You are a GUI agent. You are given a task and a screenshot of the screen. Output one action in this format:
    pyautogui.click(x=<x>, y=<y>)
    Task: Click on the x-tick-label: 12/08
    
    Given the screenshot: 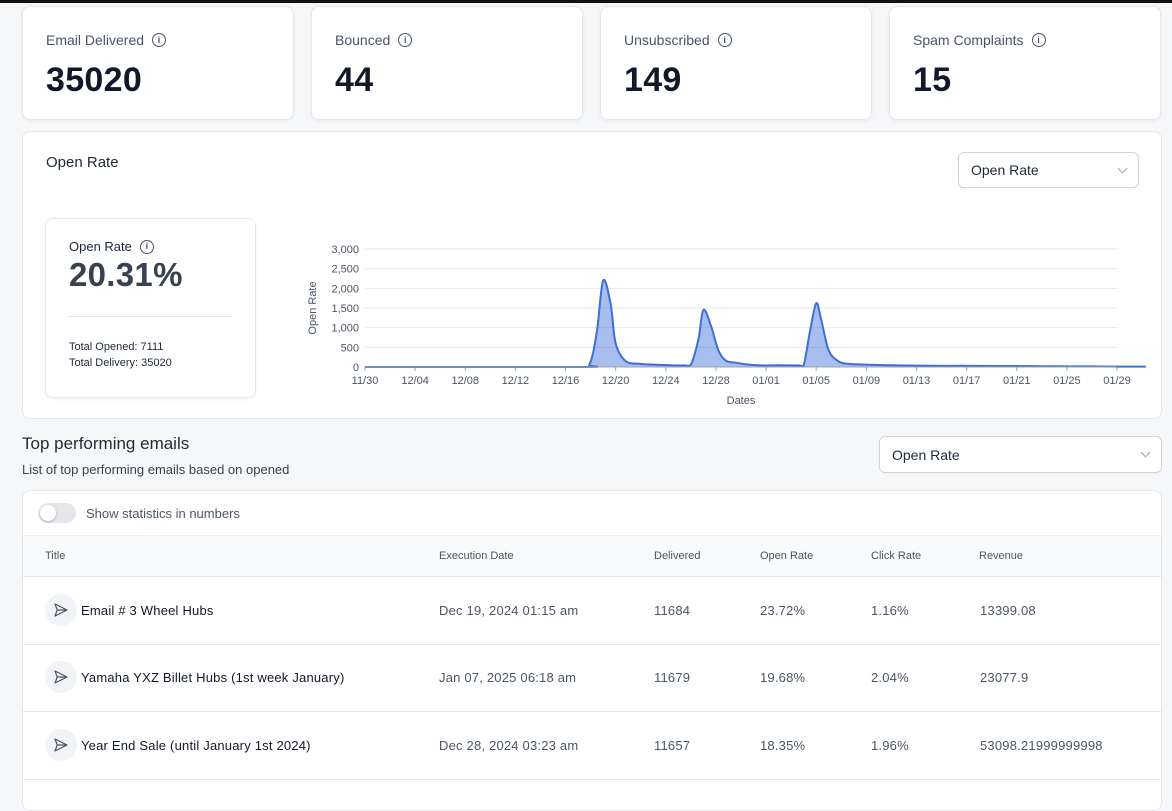 What is the action you would take?
    pyautogui.click(x=466, y=381)
    